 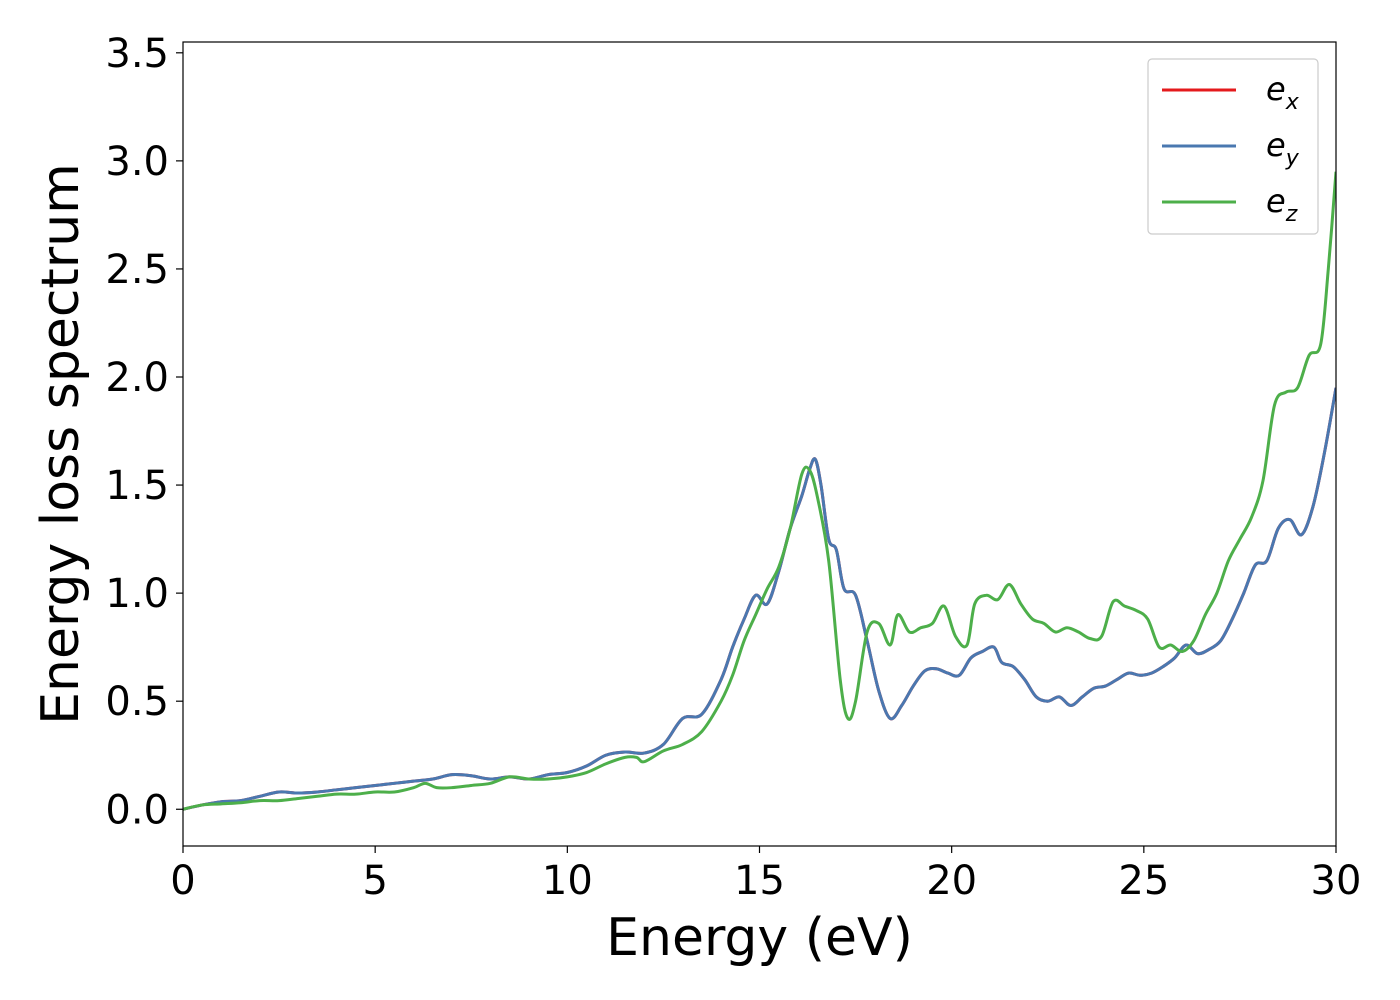 What do you see at coordinates (1336, 881) in the screenshot?
I see `x-tick-label: 30` at bounding box center [1336, 881].